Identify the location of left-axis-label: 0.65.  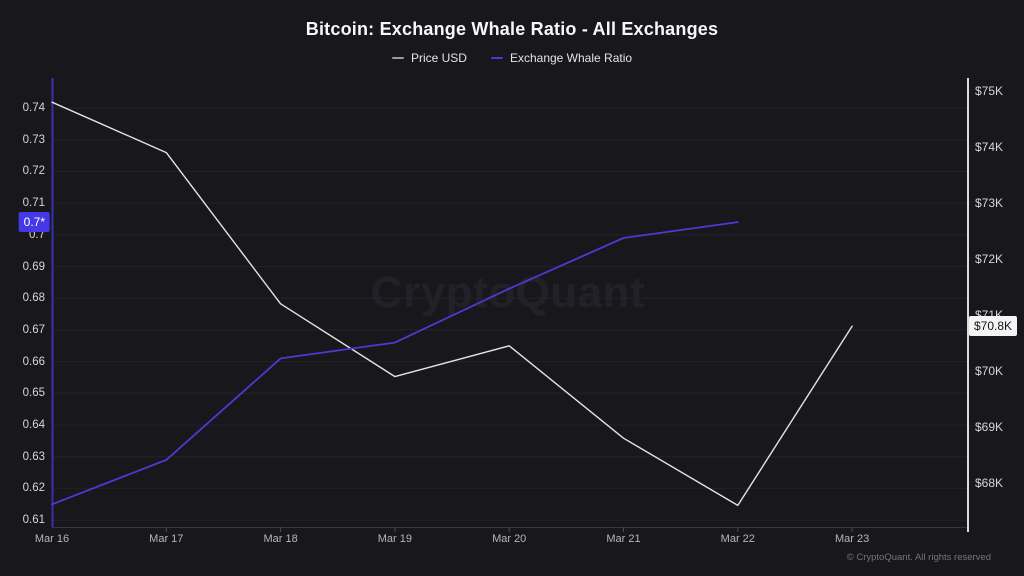
(33, 393).